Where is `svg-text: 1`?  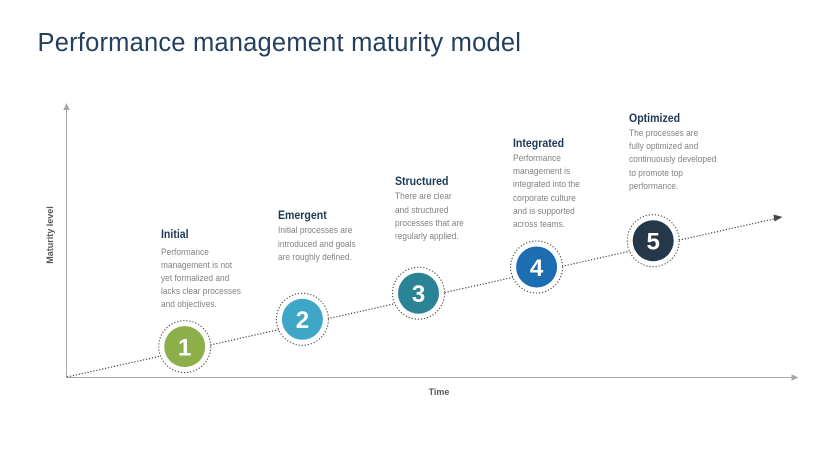
svg-text: 1 is located at coordinates (184, 347).